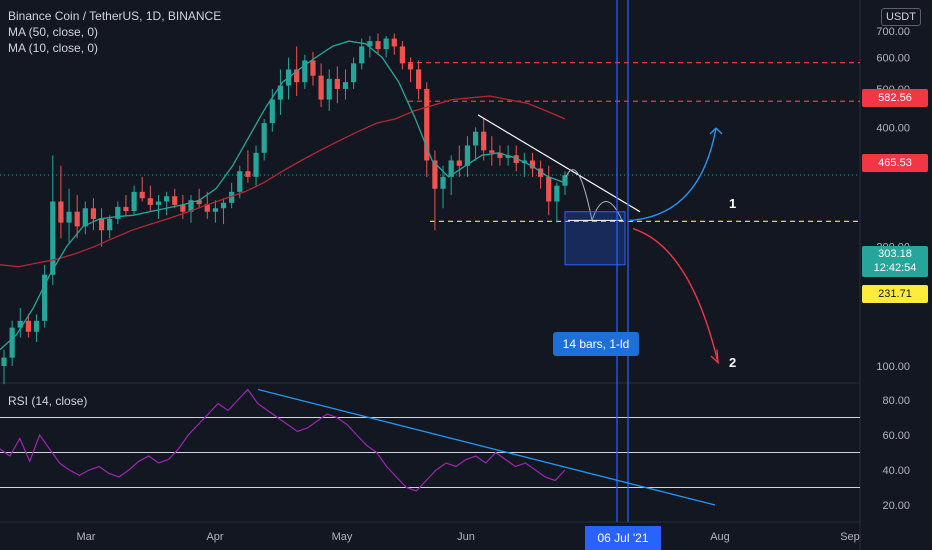 Image resolution: width=932 pixels, height=550 pixels. Describe the element at coordinates (53, 32) in the screenshot. I see `ma-50-label: MA (50, close, 0)` at that location.